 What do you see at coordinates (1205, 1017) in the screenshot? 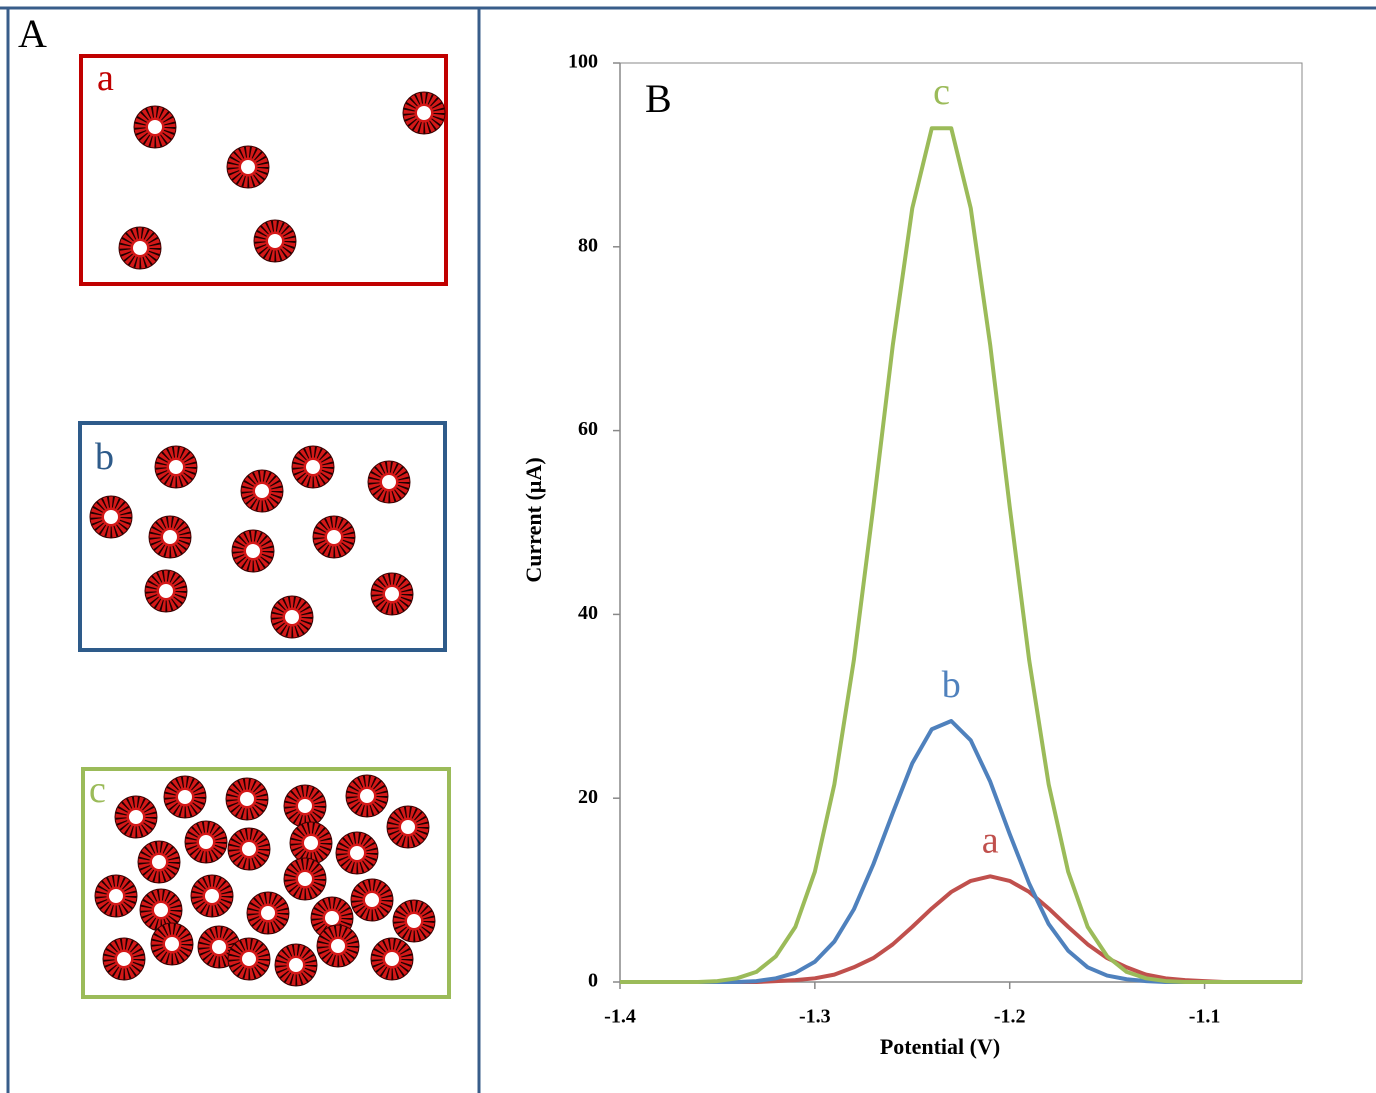
I see `x-tick-label: -1.1` at bounding box center [1205, 1017].